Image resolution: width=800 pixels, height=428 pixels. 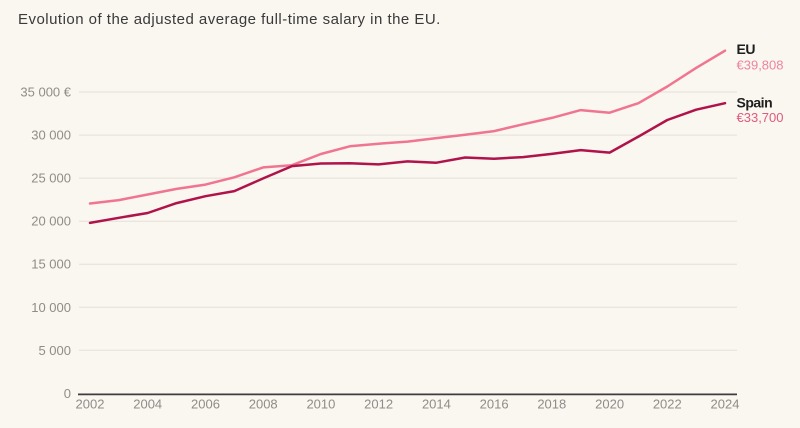 I want to click on svg-text: 2002, so click(x=90, y=404).